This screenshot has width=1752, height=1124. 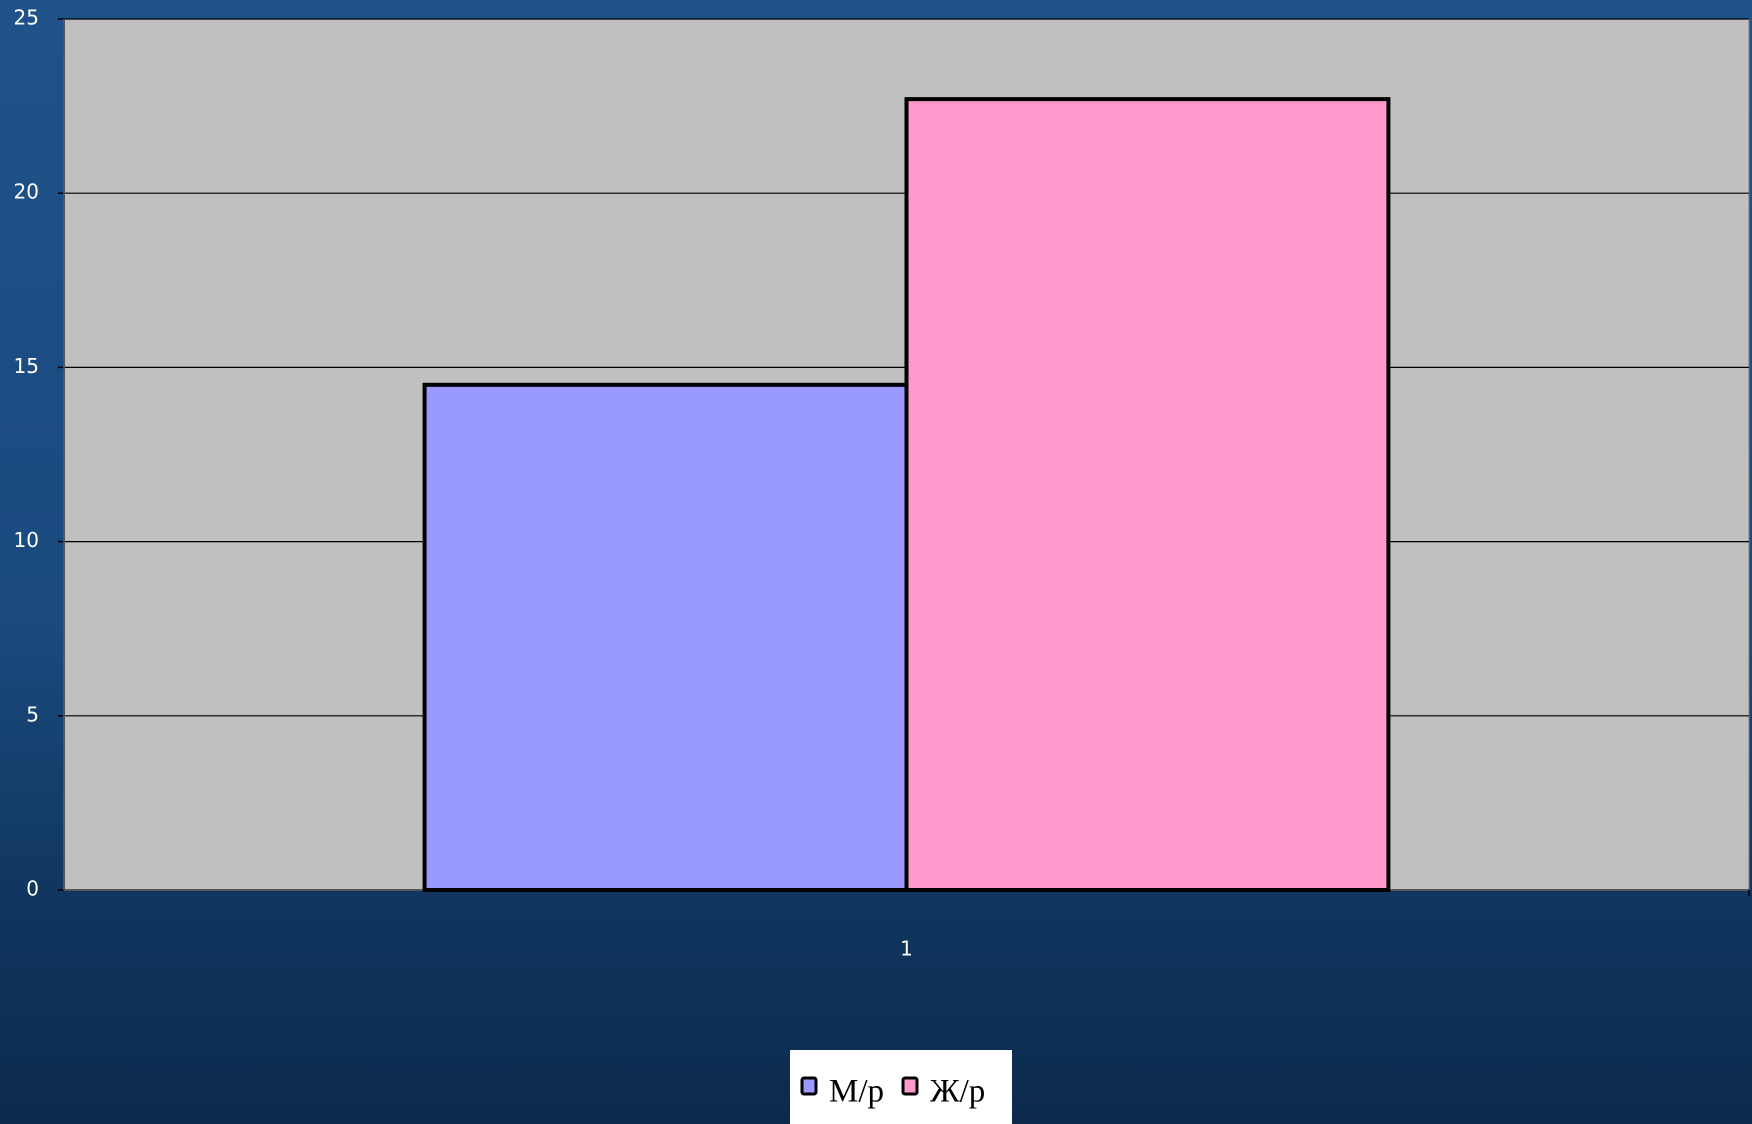 What do you see at coordinates (26, 192) in the screenshot?
I see `y-tick-label: 20` at bounding box center [26, 192].